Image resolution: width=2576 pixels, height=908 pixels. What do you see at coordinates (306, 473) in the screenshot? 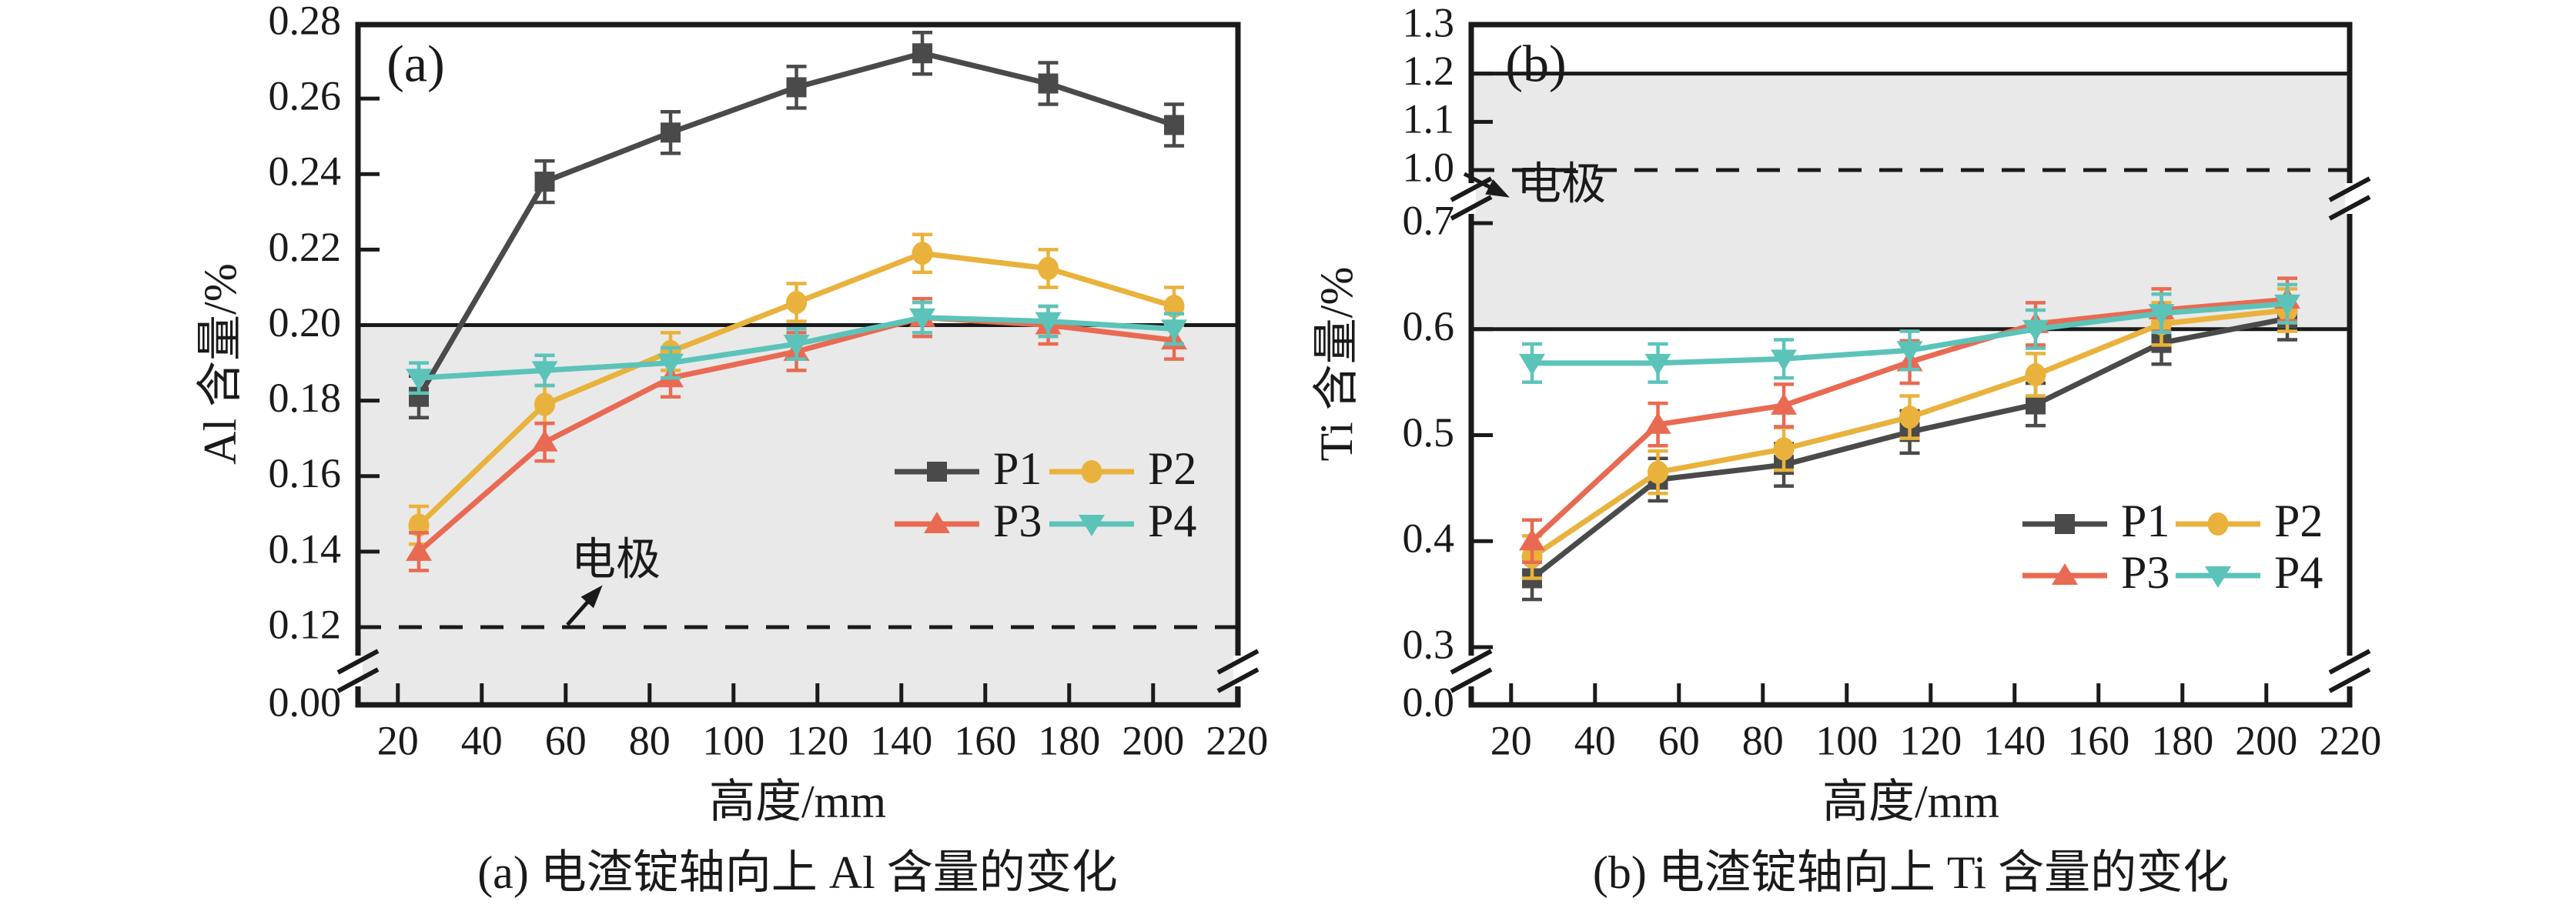
I see `y-tick-label: 0.16` at bounding box center [306, 473].